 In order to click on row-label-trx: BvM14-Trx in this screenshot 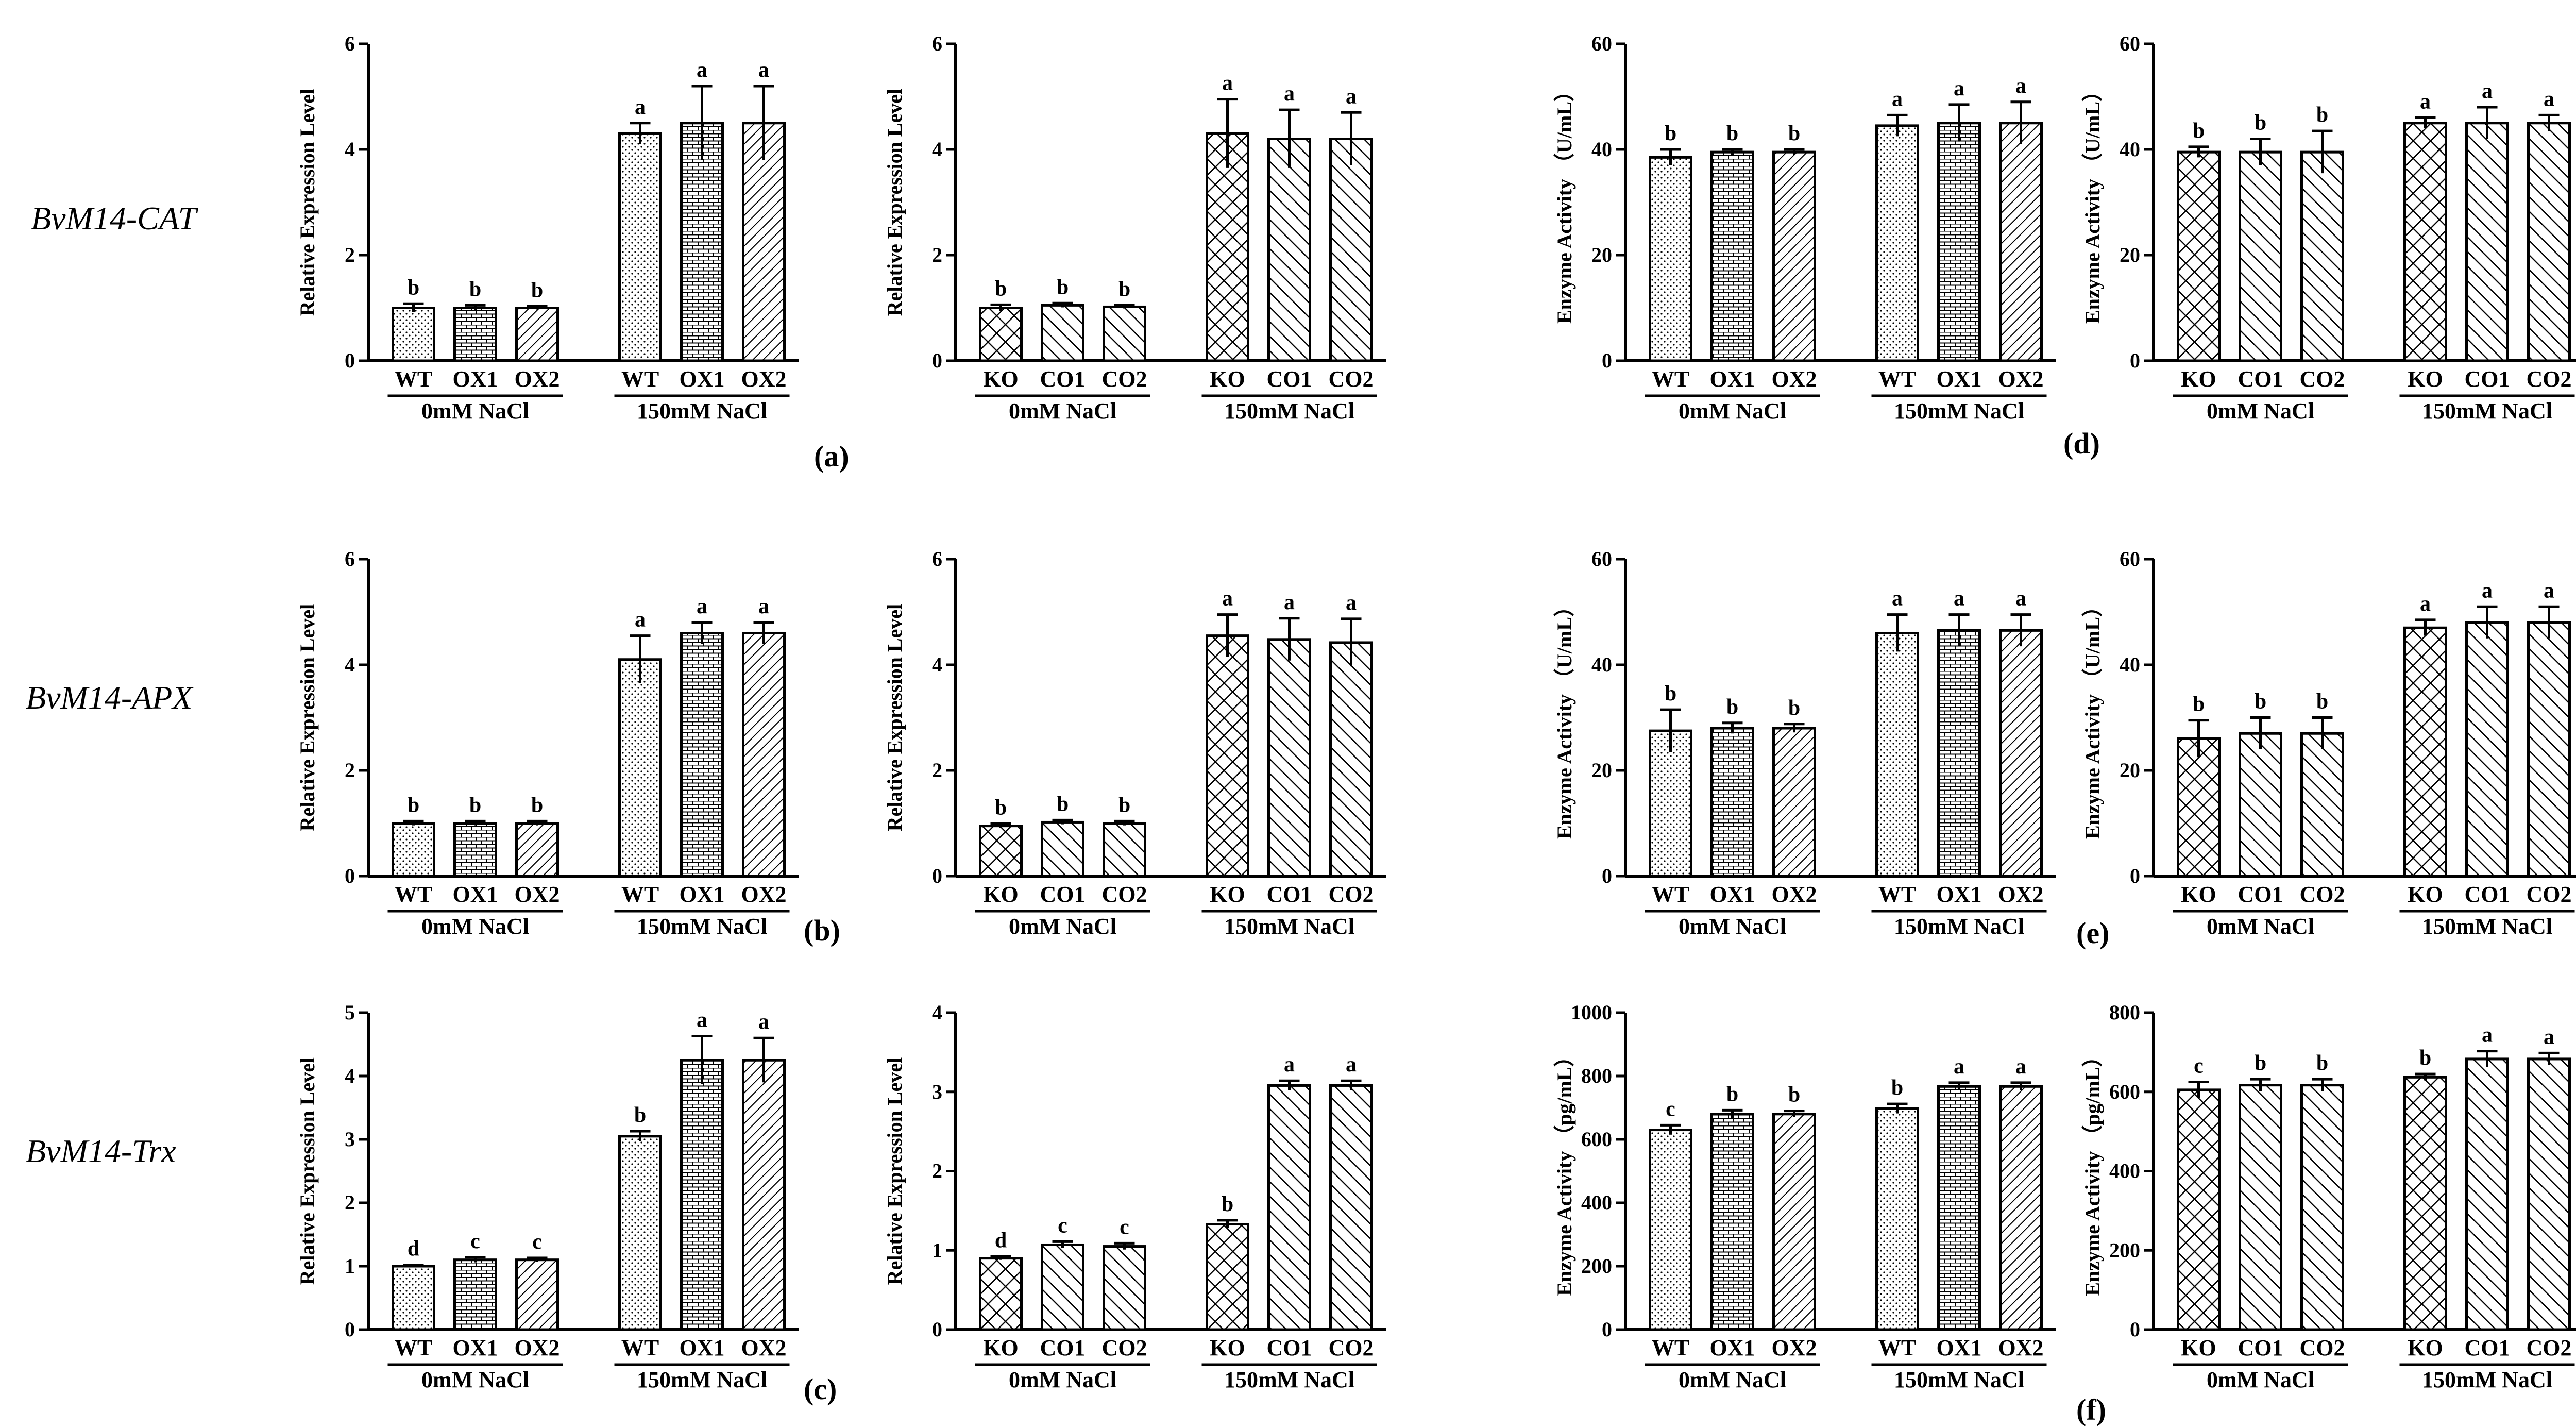, I will do `click(101, 1151)`.